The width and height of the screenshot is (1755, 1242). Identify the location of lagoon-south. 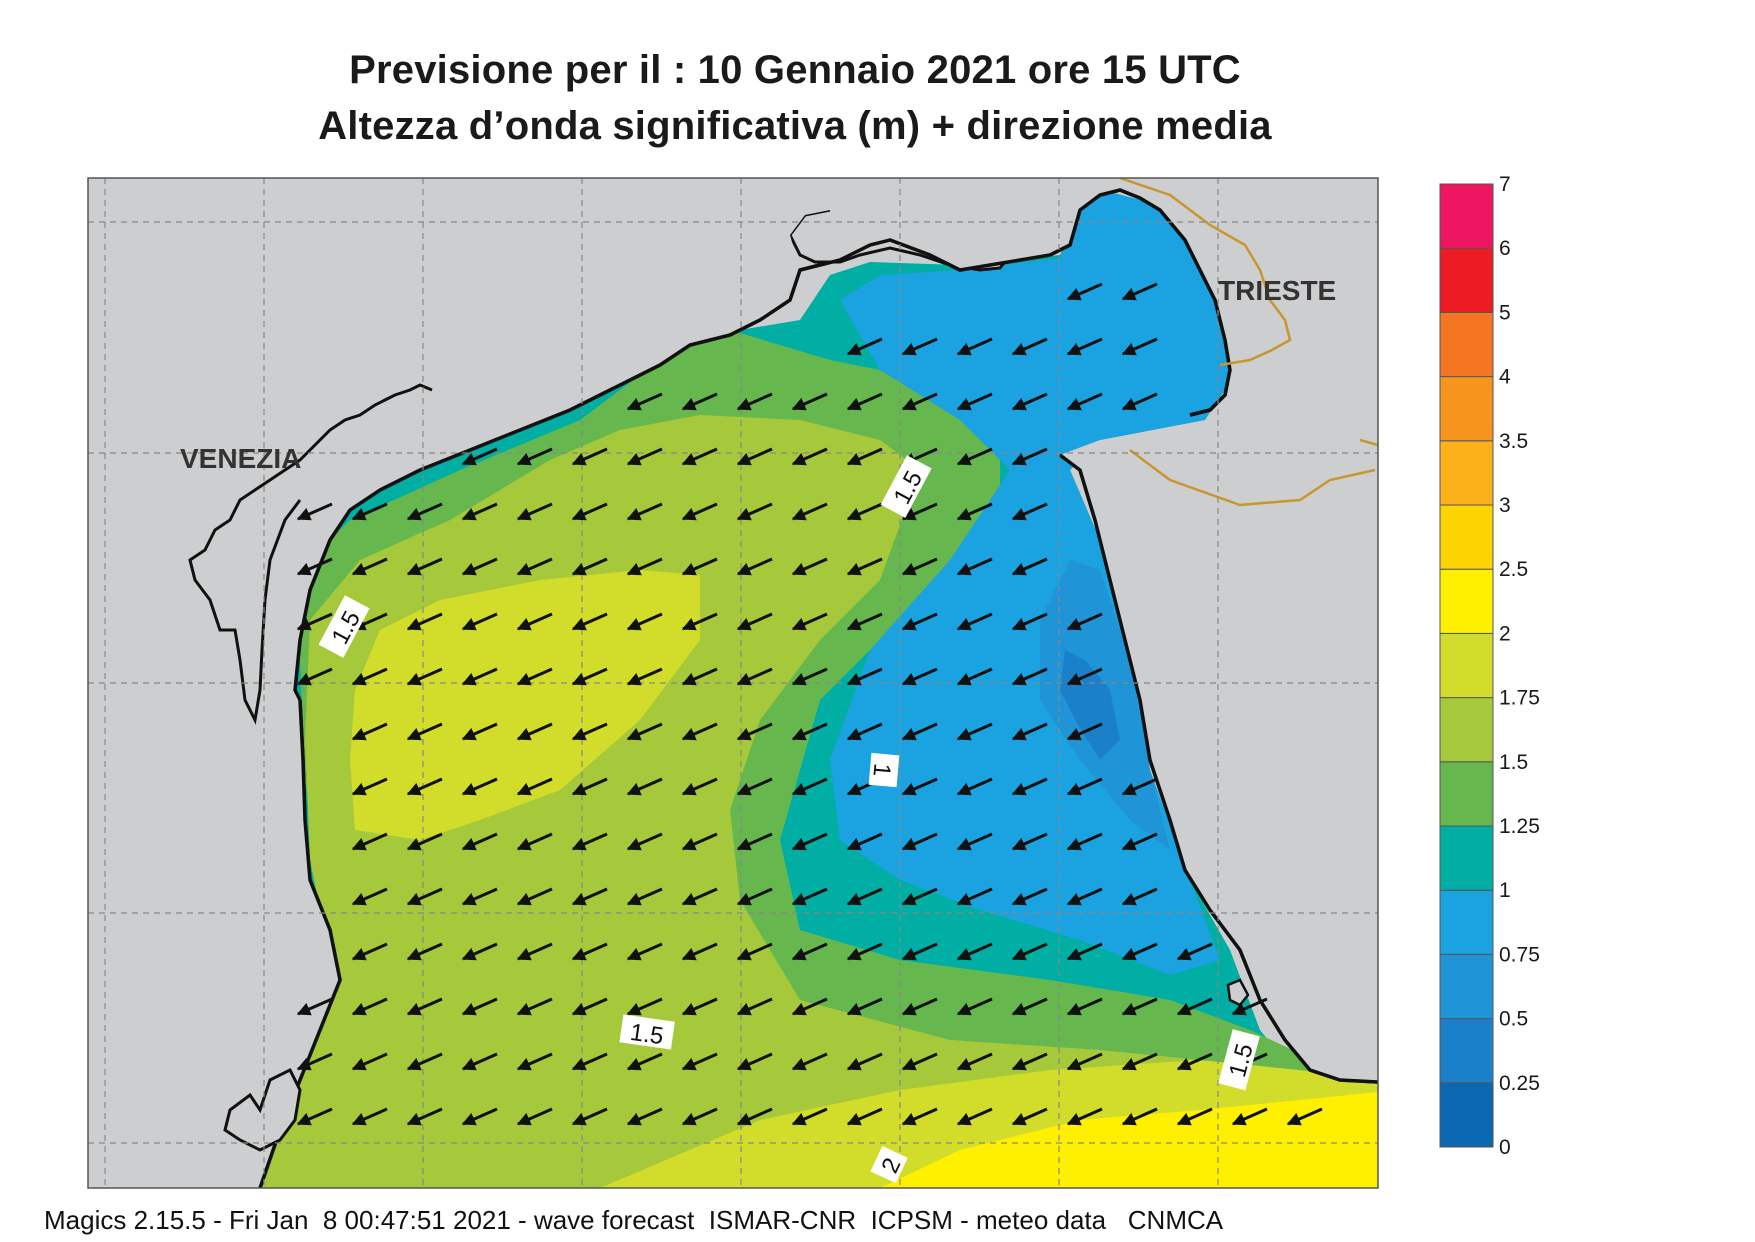
(262, 1109).